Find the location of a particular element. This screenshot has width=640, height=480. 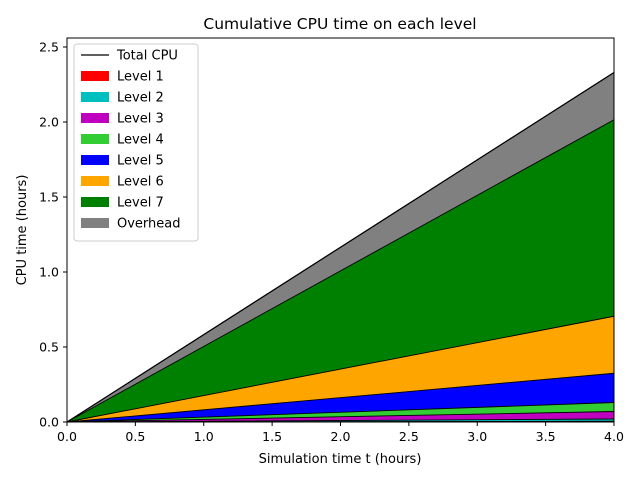

legend-label-level-5: Level 5 is located at coordinates (140, 161).